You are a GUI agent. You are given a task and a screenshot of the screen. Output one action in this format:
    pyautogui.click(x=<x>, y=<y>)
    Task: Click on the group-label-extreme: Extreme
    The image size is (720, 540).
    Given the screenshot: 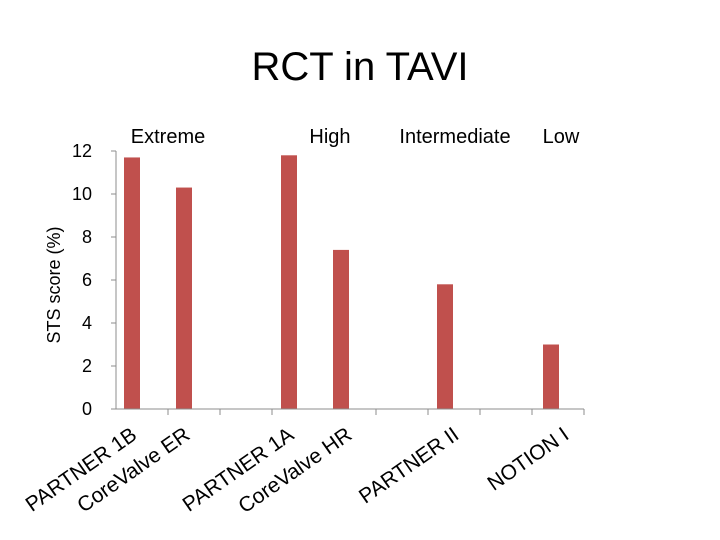 What is the action you would take?
    pyautogui.click(x=168, y=137)
    